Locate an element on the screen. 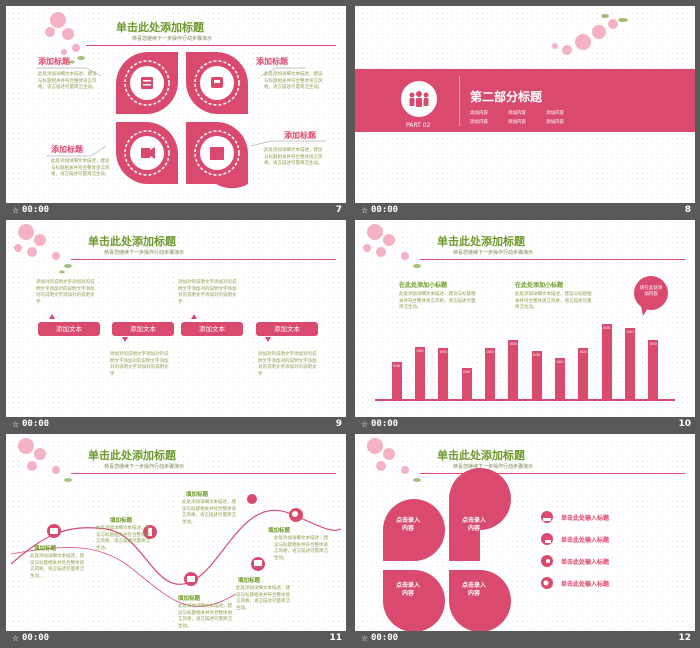 This screenshot has height=648, width=700. timeline-label-1: 填加标题 is located at coordinates (45, 549).